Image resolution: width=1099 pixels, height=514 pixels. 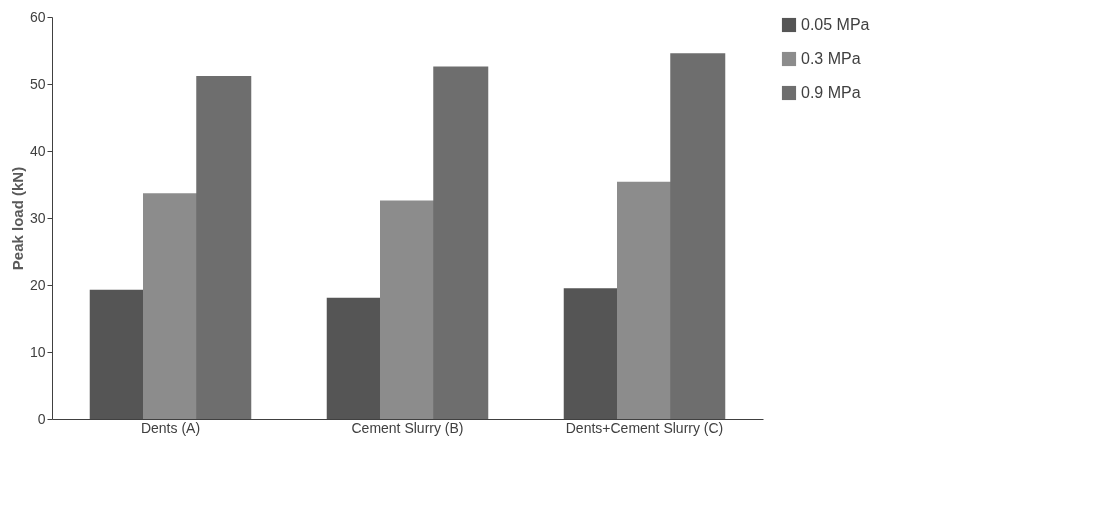 What do you see at coordinates (37, 150) in the screenshot?
I see `y-tick-label: 40` at bounding box center [37, 150].